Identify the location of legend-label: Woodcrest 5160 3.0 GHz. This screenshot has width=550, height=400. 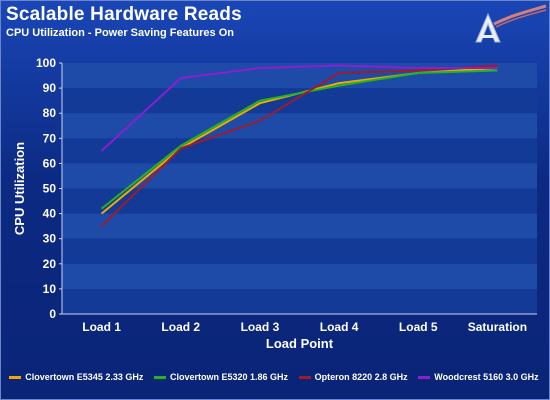
(486, 377).